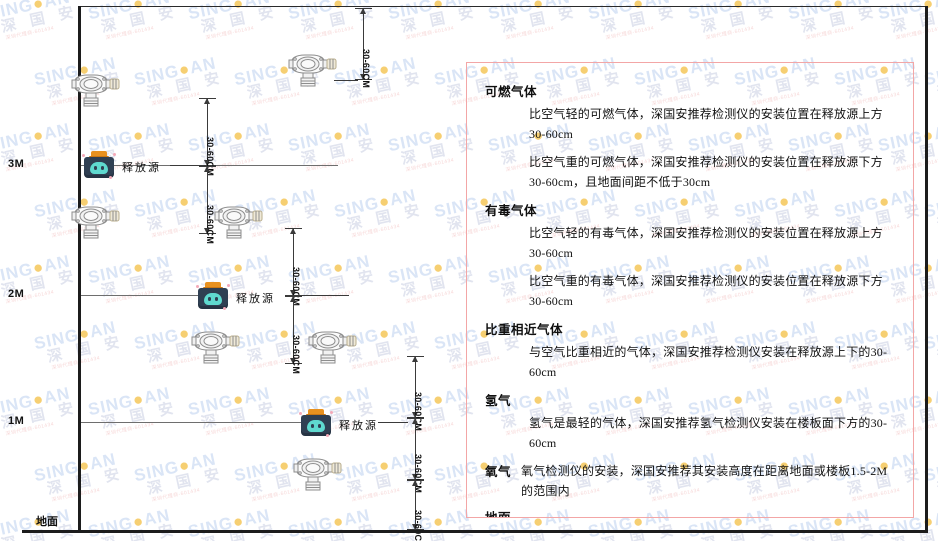 The height and width of the screenshot is (541, 938). I want to click on level-label-2m: 2M, so click(16, 294).